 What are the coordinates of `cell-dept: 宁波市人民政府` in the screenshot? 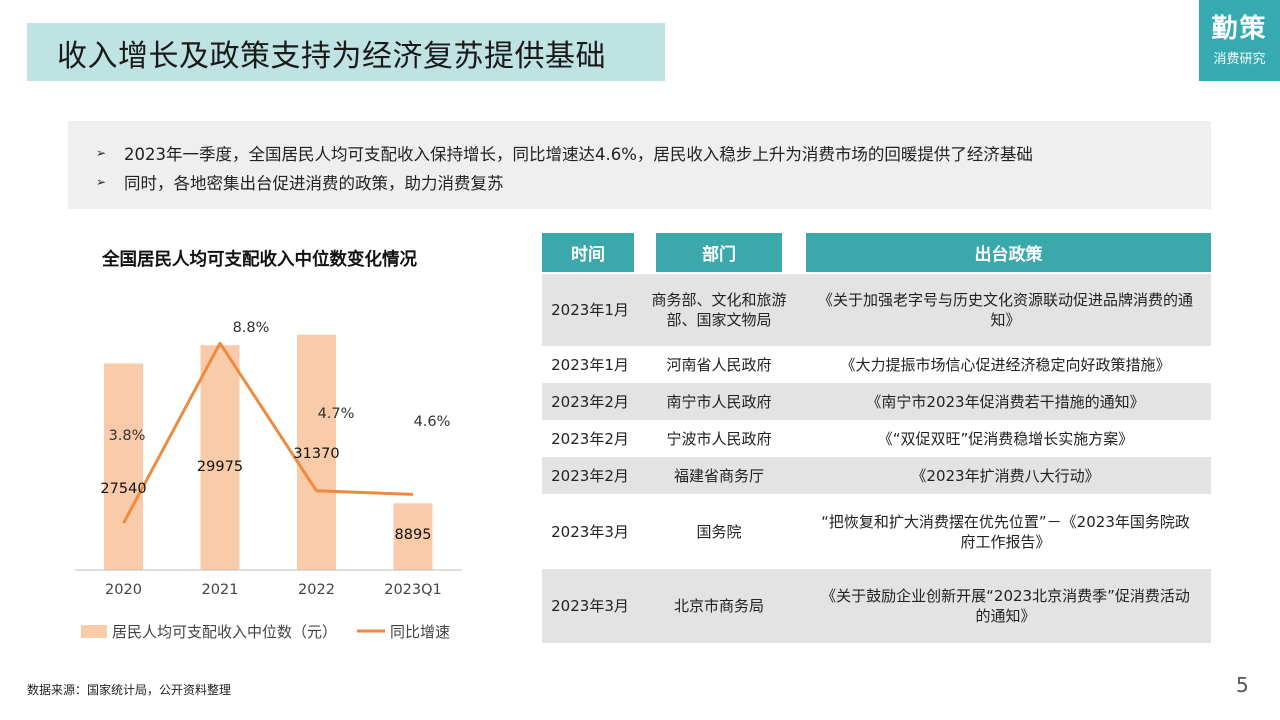 It's located at (719, 438).